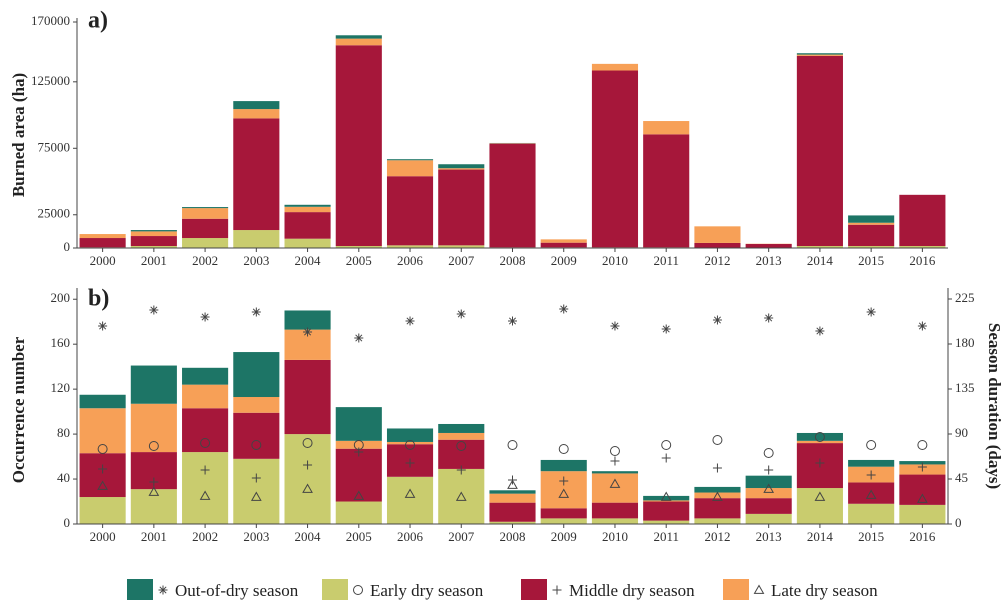 The image size is (1004, 600). Describe the element at coordinates (61, 342) in the screenshot. I see `y-tick-label: 160` at that location.